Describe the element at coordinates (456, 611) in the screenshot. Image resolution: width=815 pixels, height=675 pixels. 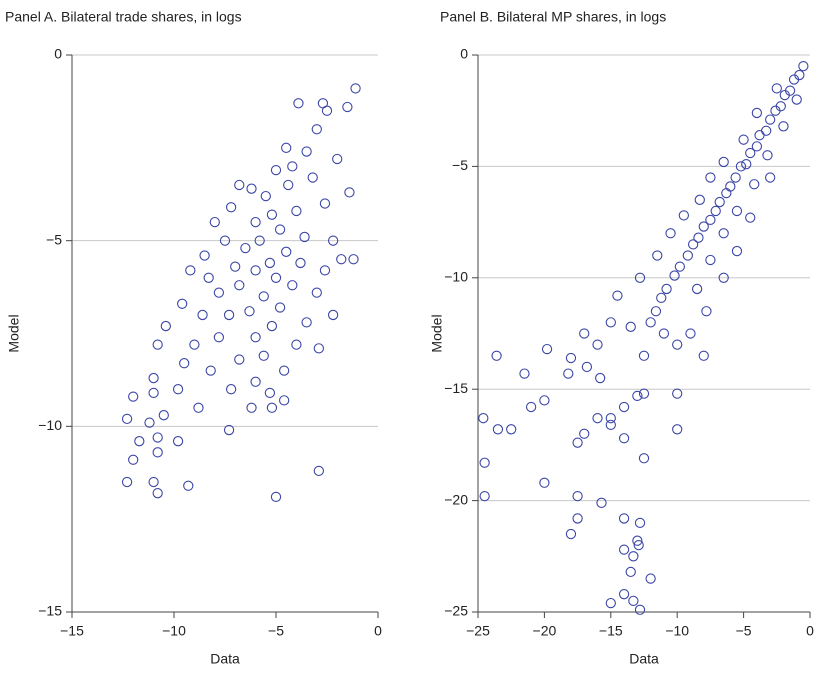
I see `y-tick-label: −25` at that location.